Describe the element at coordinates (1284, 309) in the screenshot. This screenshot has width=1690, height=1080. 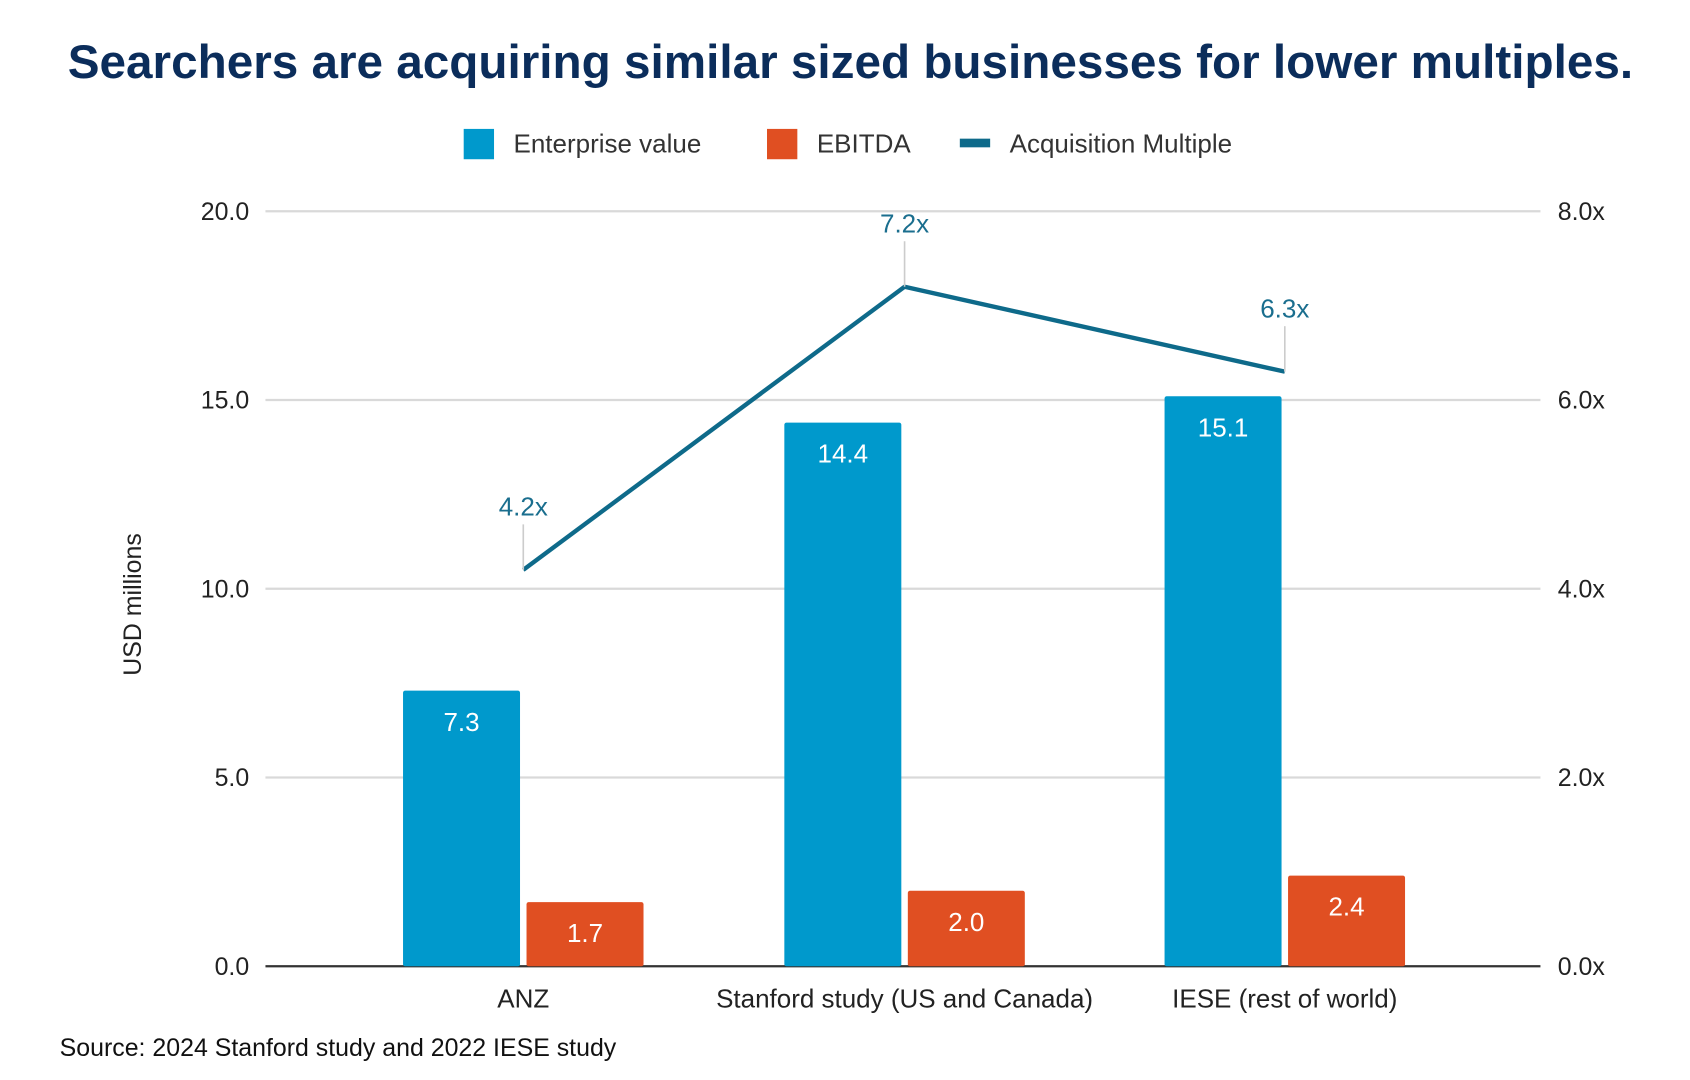
I see `line-value-label: 6.3x` at that location.